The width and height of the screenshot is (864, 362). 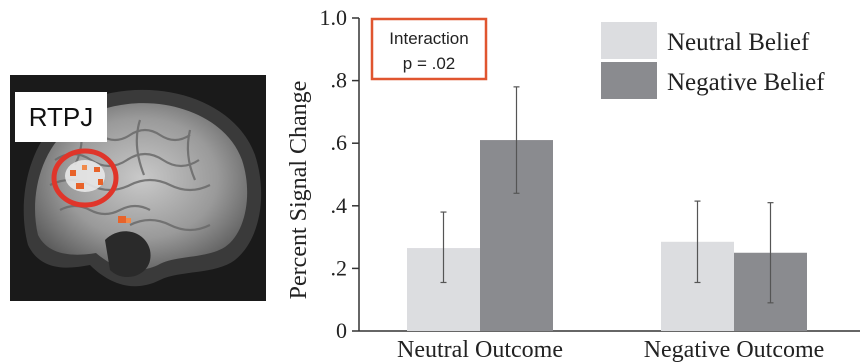 I want to click on annotation-line-2: p = .02, so click(x=429, y=63).